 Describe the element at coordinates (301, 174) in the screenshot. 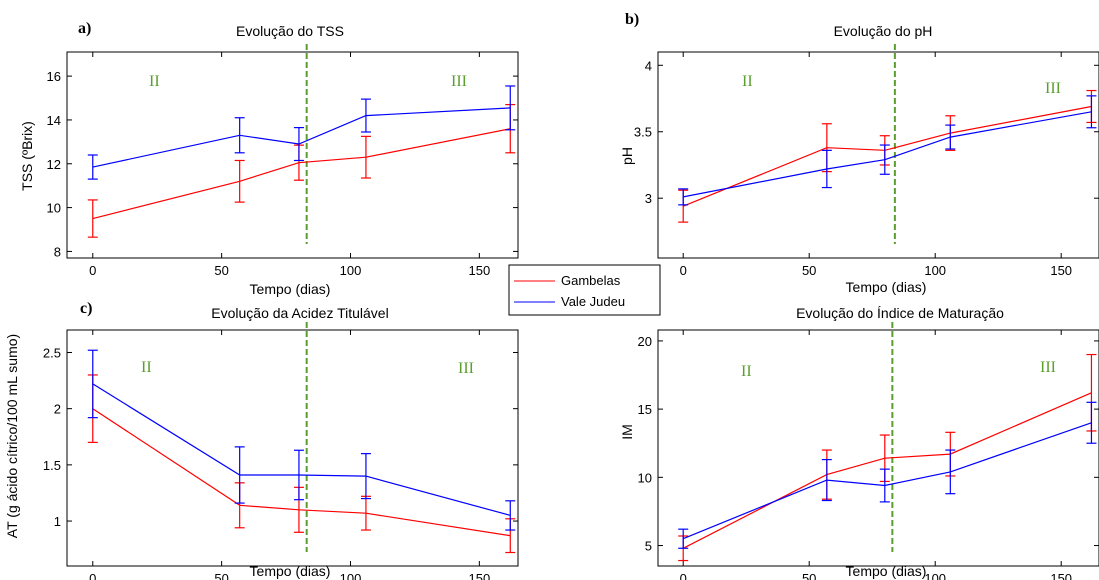

I see `panel-a-line-gambelas` at that location.